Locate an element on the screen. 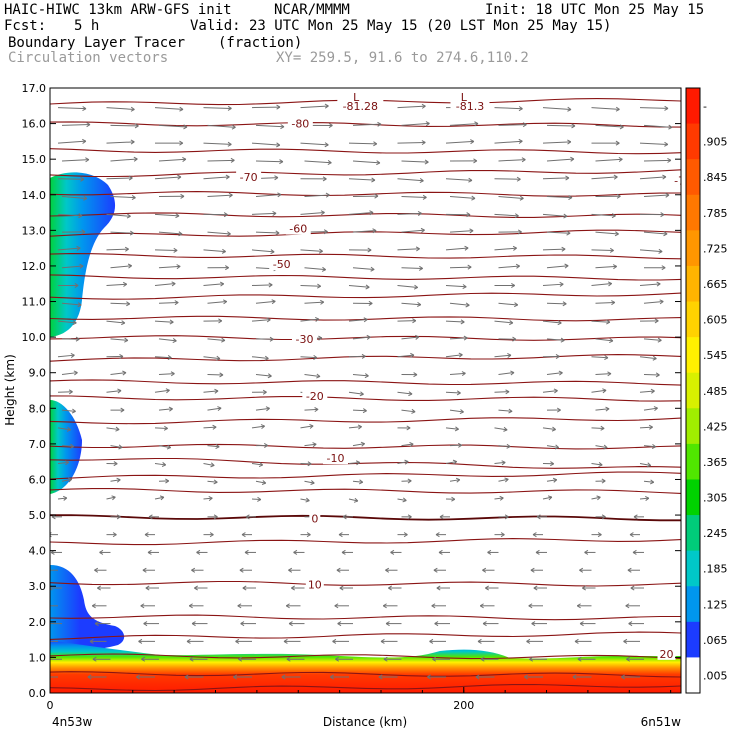 This screenshot has height=740, width=740. contour-label: -80 is located at coordinates (300, 124).